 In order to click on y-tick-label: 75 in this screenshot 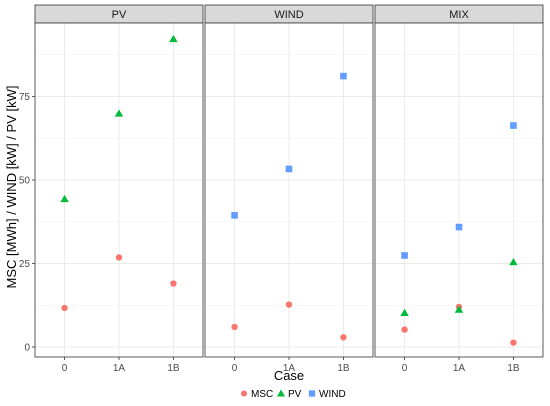, I will do `click(25, 97)`.